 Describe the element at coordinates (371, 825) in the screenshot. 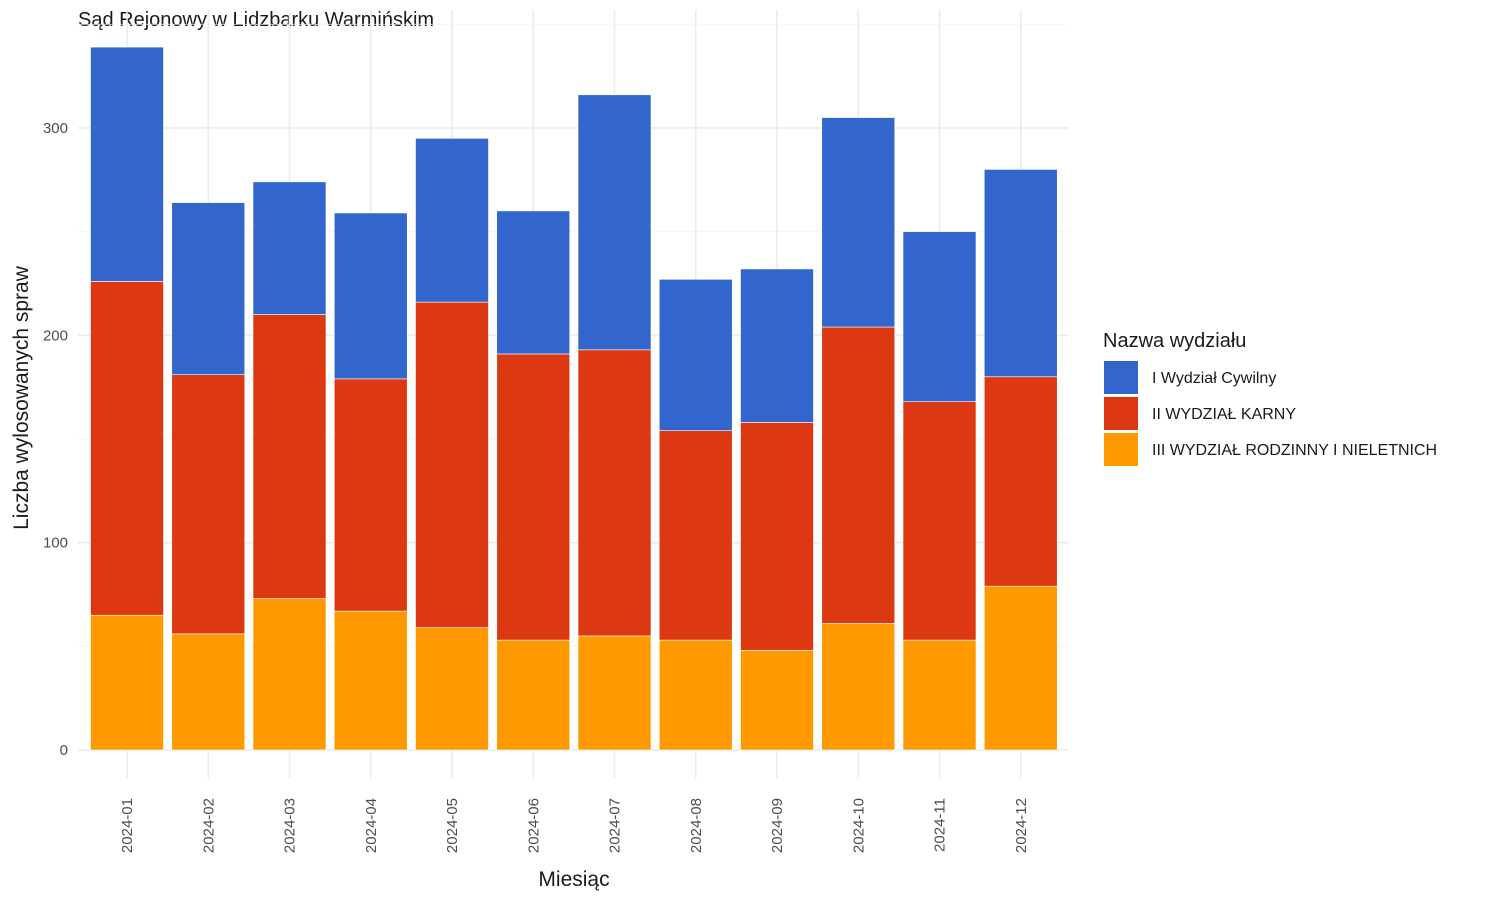

I see `x-tick-label: 2024-04` at that location.